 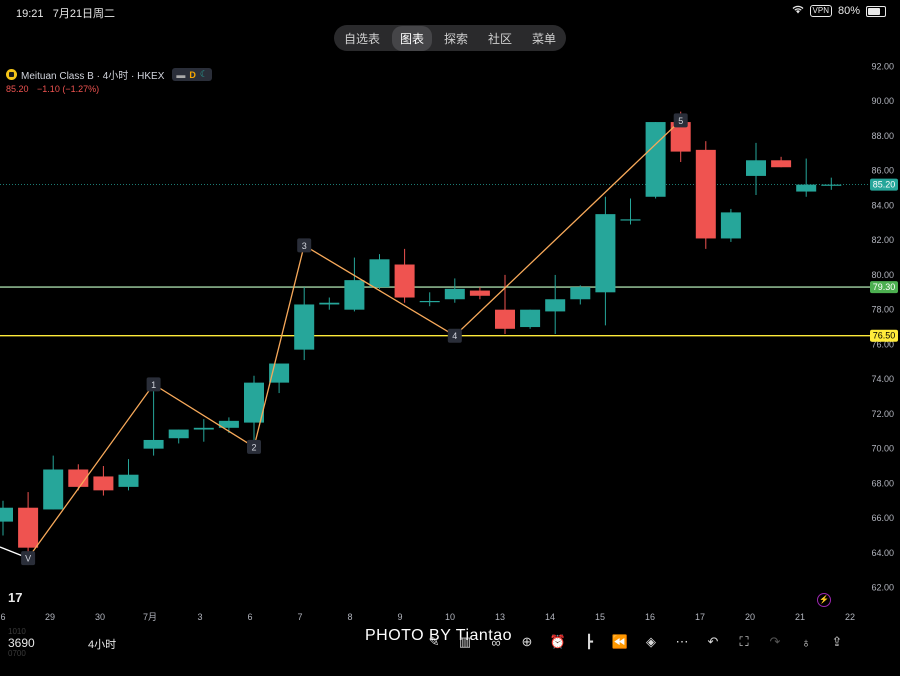 What do you see at coordinates (550, 617) in the screenshot?
I see `x-tick-label: 14` at bounding box center [550, 617].